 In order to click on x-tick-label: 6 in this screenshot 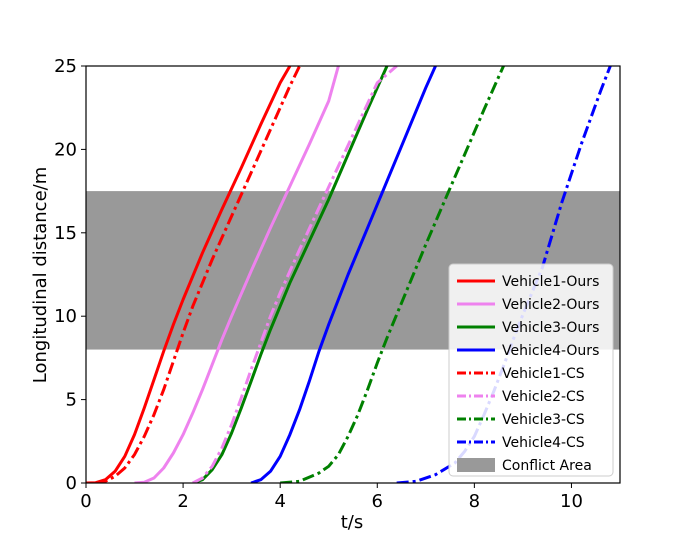, I will do `click(377, 501)`.